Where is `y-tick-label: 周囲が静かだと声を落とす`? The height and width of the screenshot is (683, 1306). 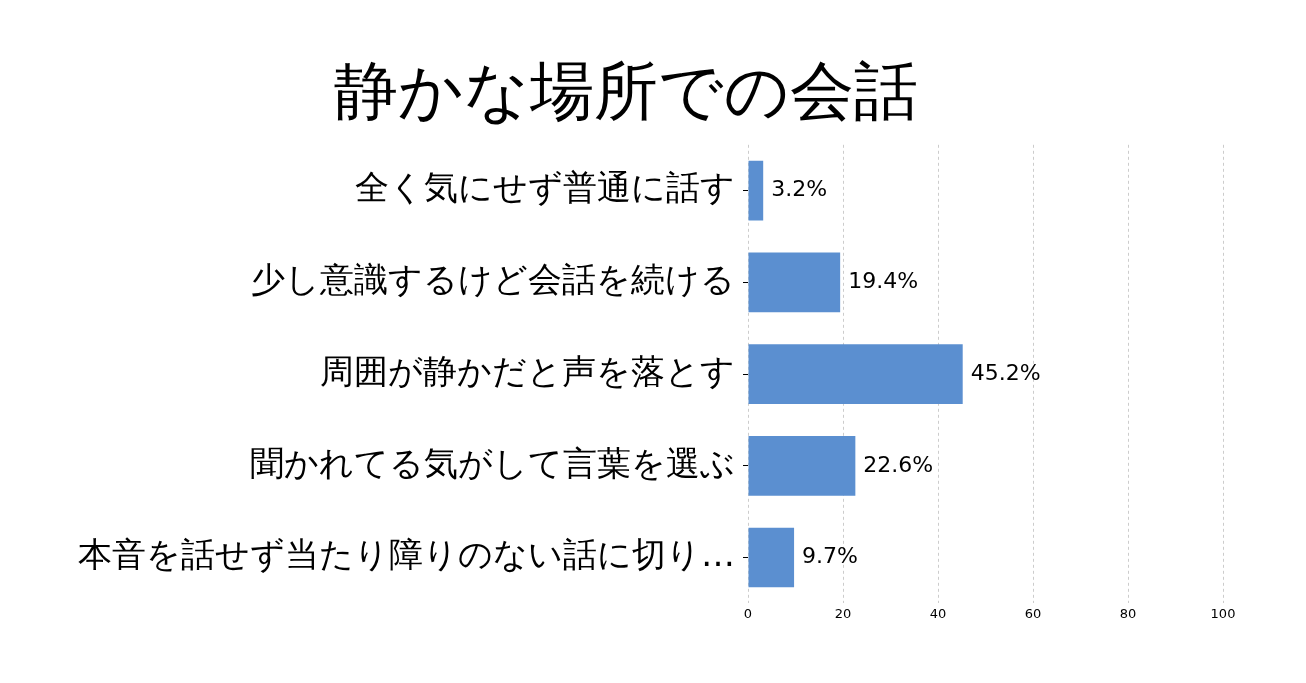 y-tick-label: 周囲が静かだと声を落とす is located at coordinates (527, 370).